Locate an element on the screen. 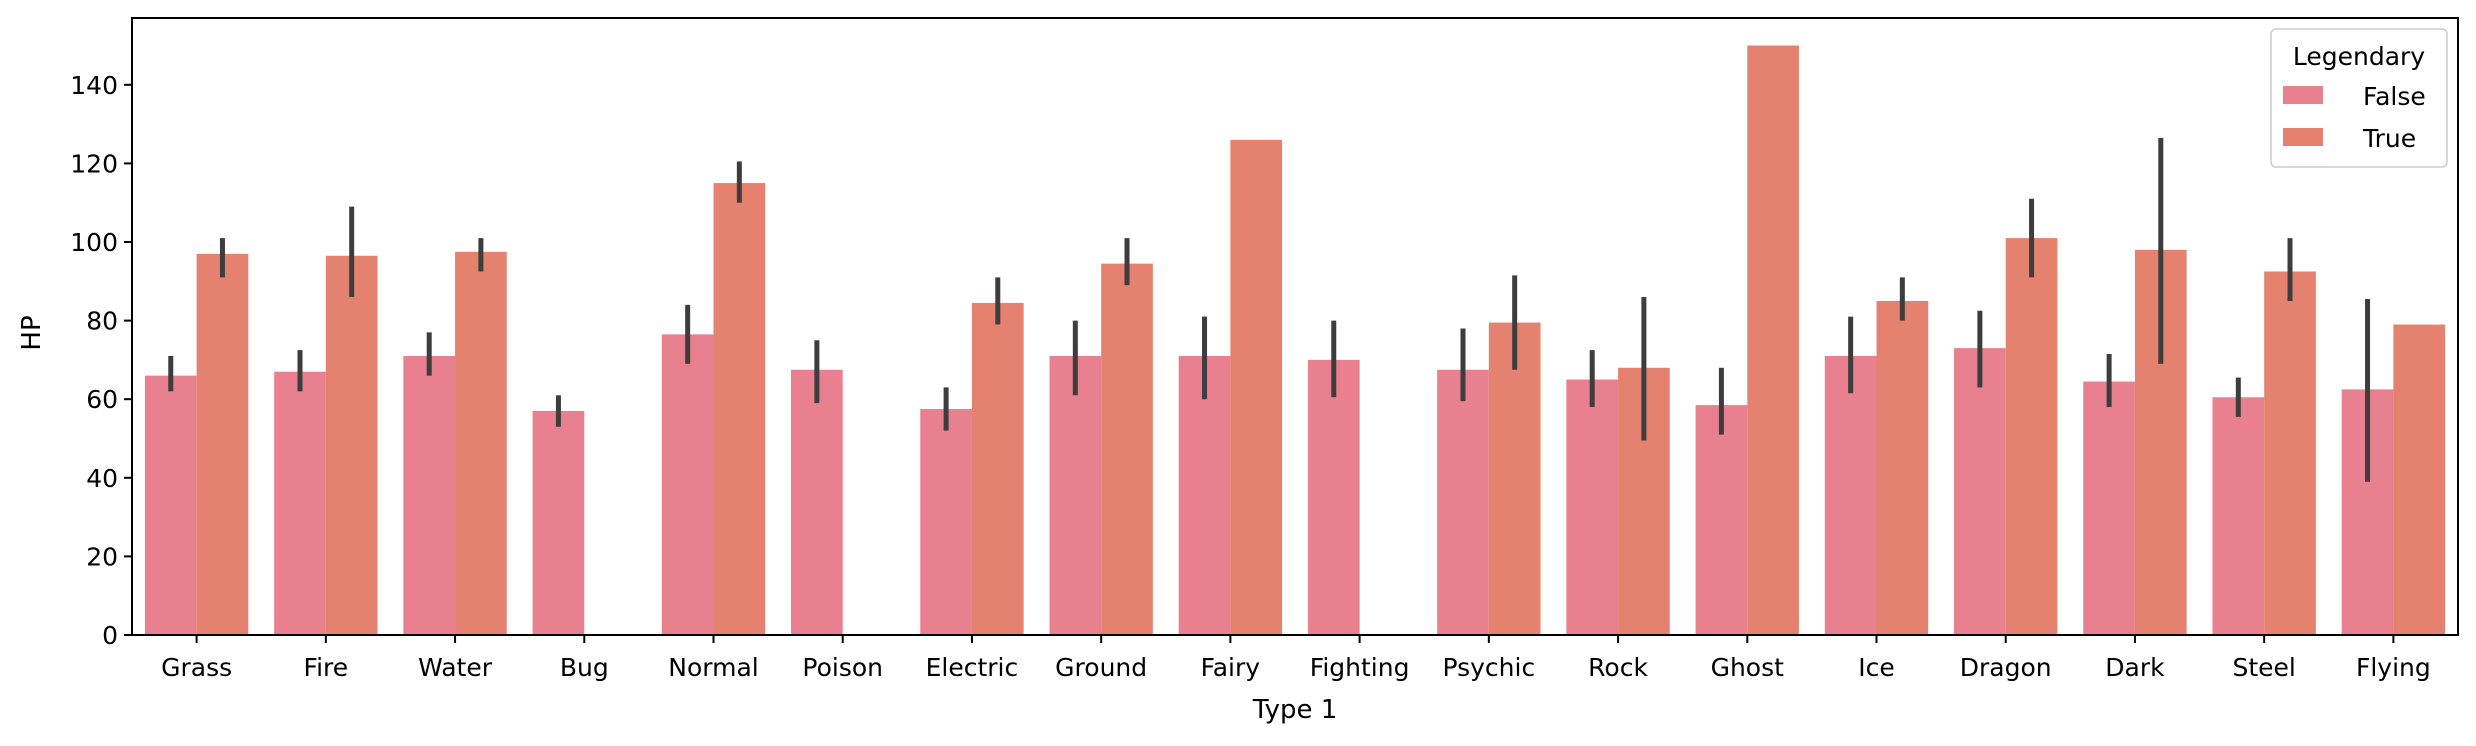 The width and height of the screenshot is (2476, 746). x-tick-label-dragon: Dragon is located at coordinates (2006, 667).